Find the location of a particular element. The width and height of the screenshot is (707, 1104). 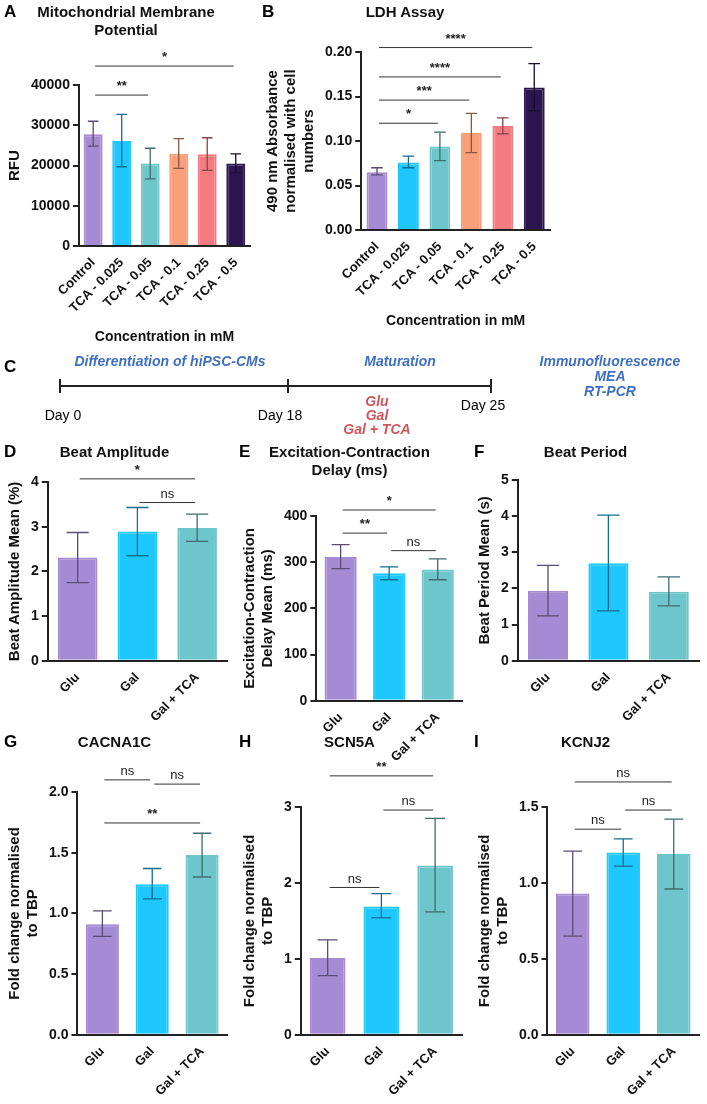

text: C is located at coordinates (10, 367).